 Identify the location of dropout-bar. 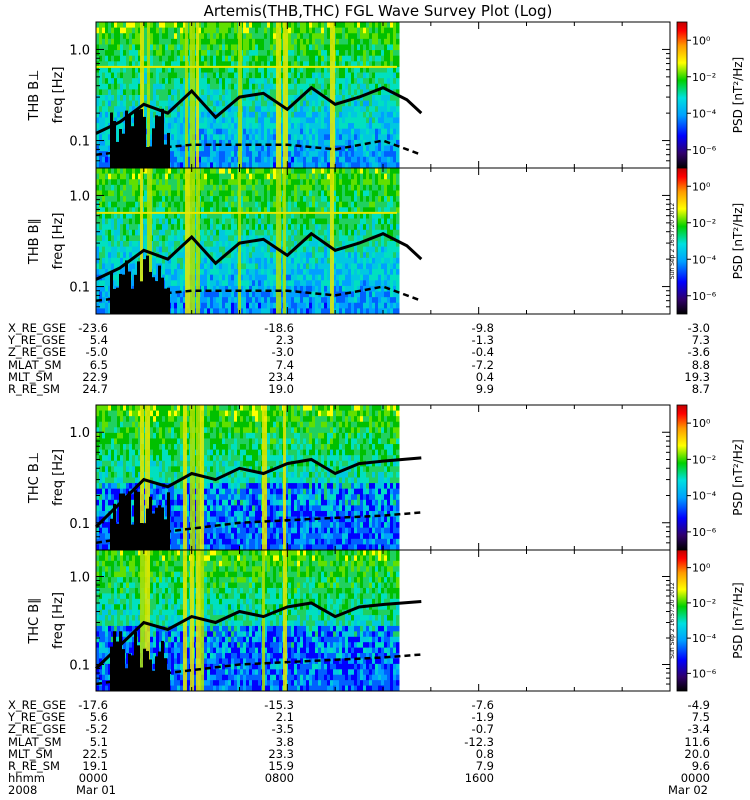
(138, 138).